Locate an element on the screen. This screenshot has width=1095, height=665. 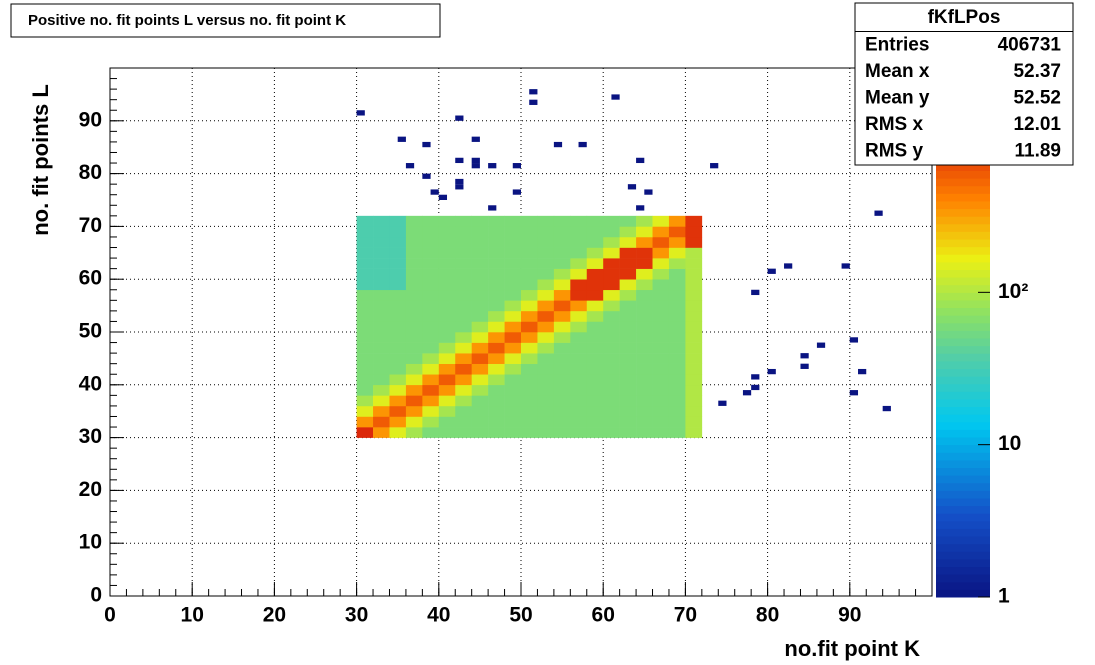
x-tick-label: 80 is located at coordinates (767, 615).